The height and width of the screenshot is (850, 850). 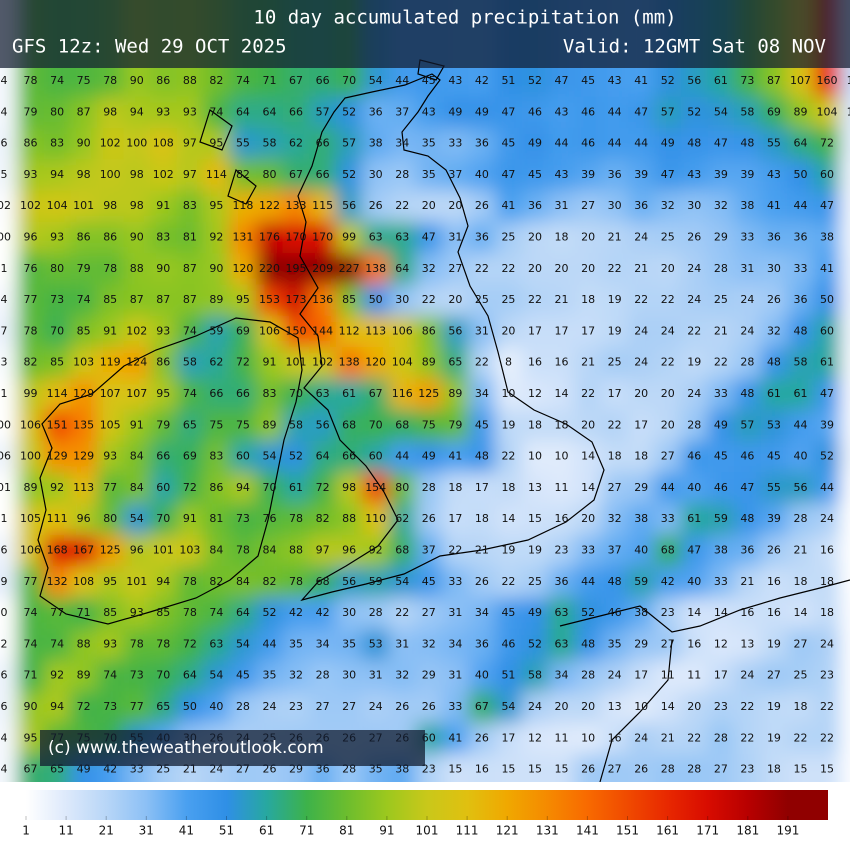 What do you see at coordinates (4, 174) in the screenshot?
I see `grid-value: 5` at bounding box center [4, 174].